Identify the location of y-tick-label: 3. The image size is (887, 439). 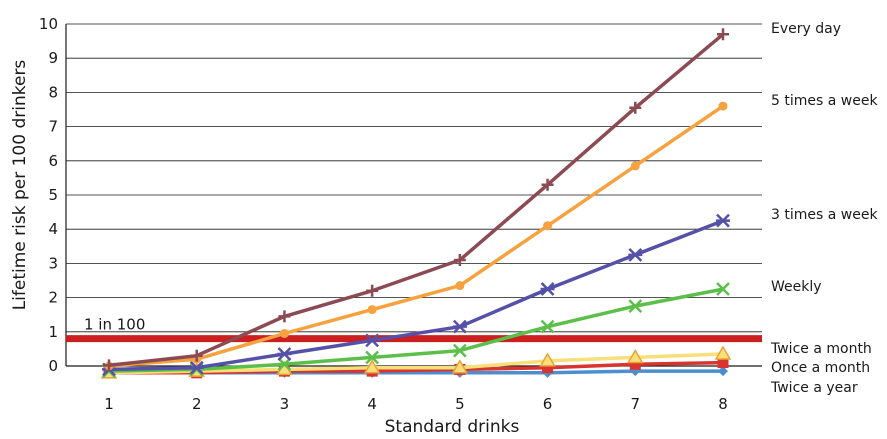
(53, 263).